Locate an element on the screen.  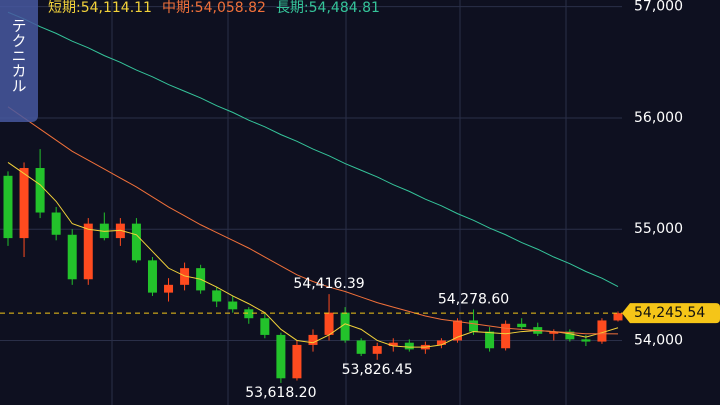
technical-tab: テクニカル is located at coordinates (19, 61).